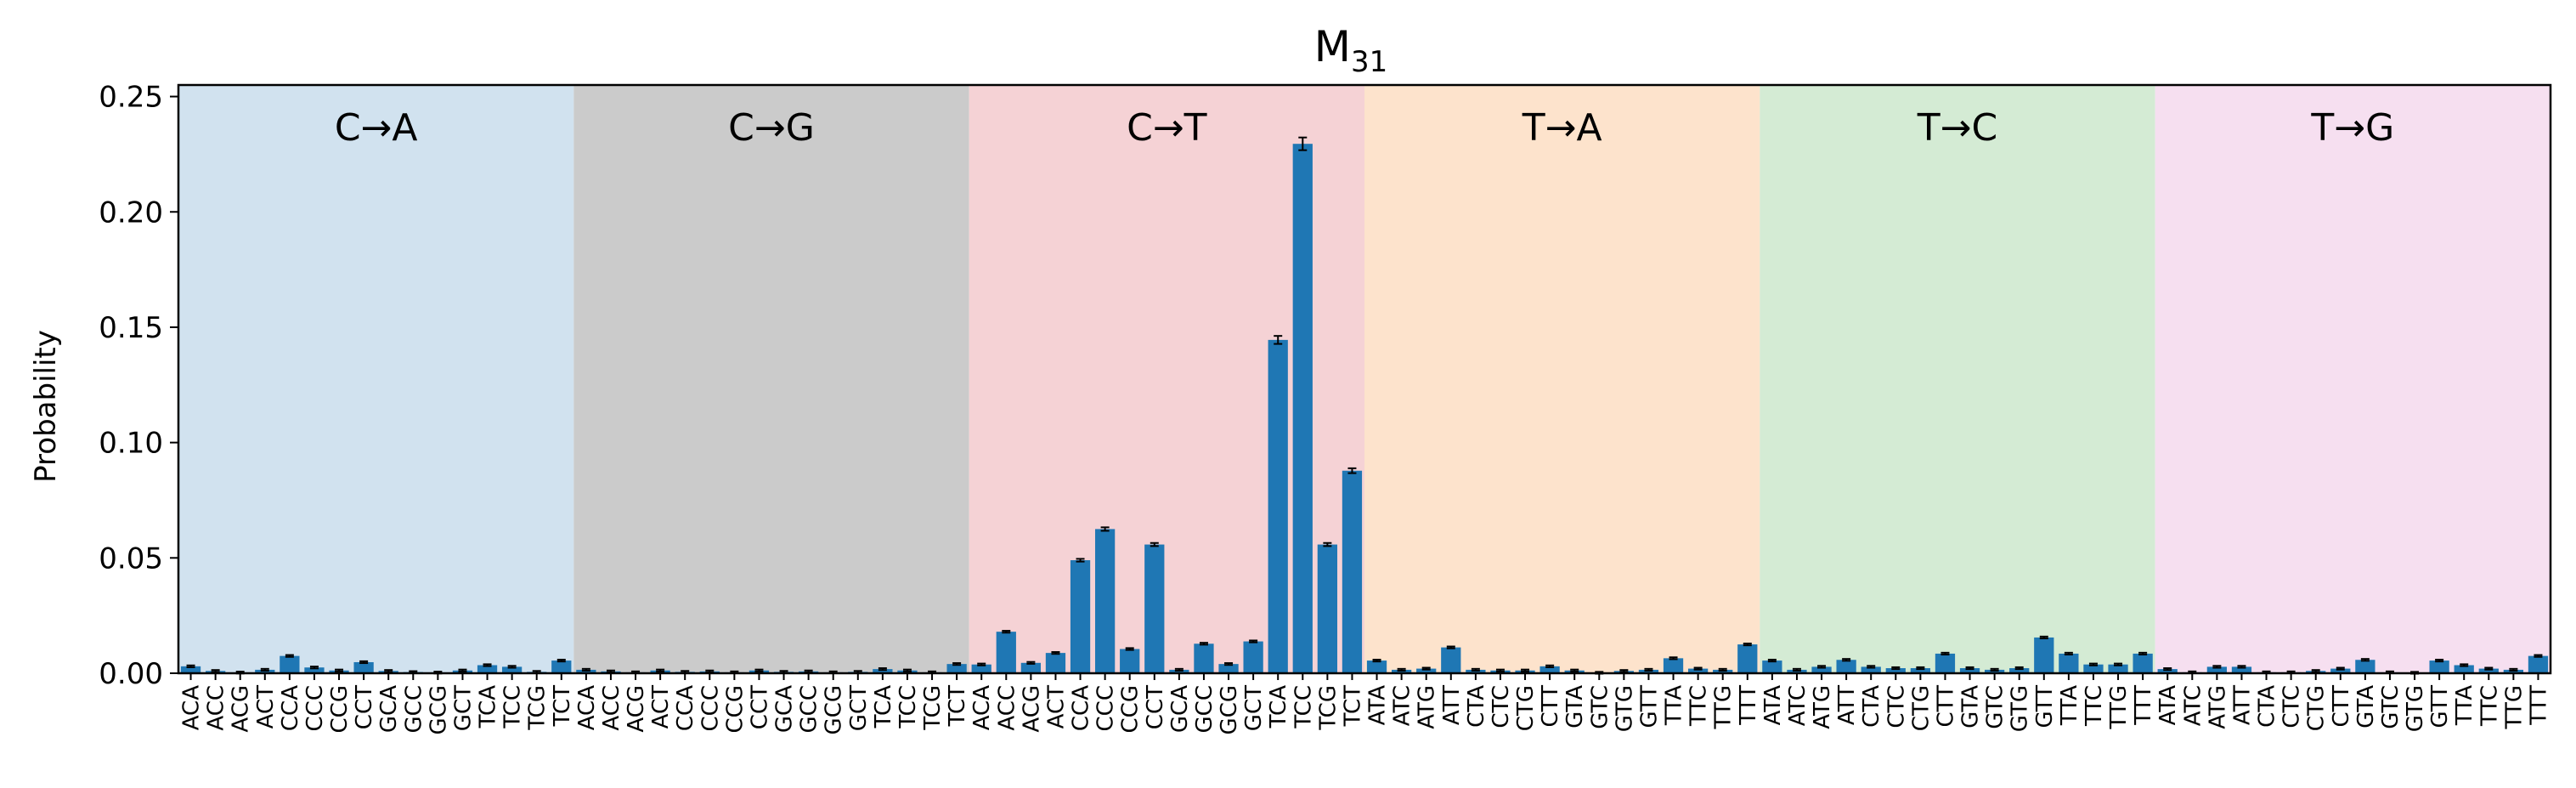  Describe the element at coordinates (1056, 706) in the screenshot. I see `x-tick-label: ACT` at that location.